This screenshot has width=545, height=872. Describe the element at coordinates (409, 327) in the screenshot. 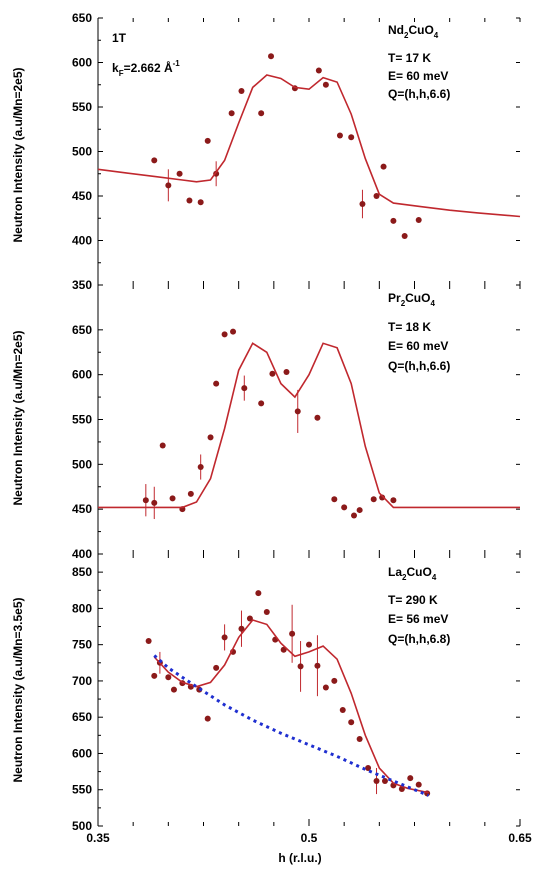

I see `temperature-label-pr: T= 18 K` at that location.